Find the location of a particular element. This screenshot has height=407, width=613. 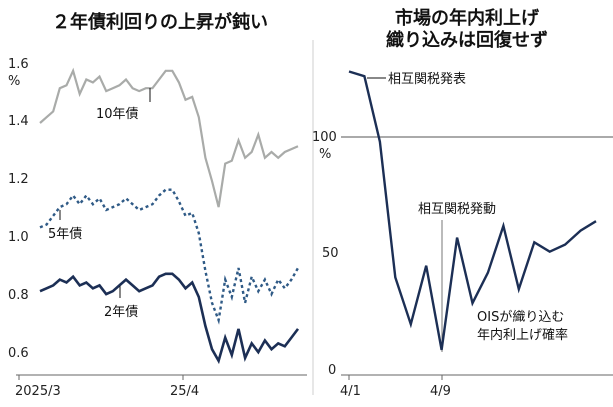

series-line-2y is located at coordinates (169, 318).